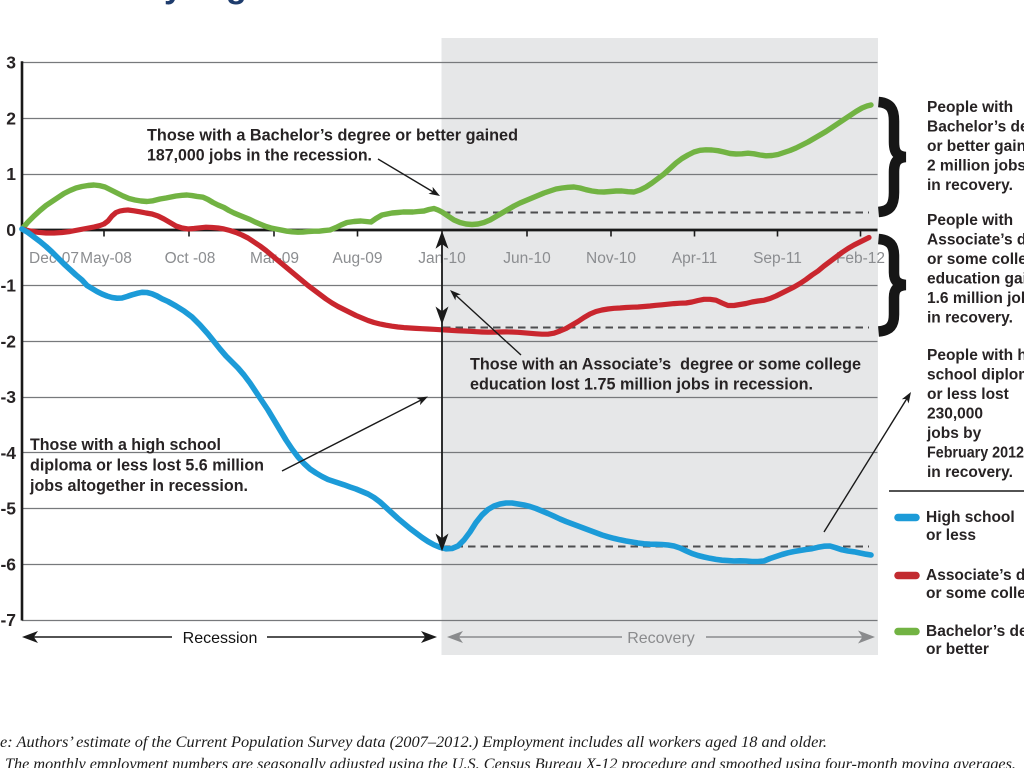 The image size is (1024, 768). Describe the element at coordinates (975, 279) in the screenshot. I see `svg-text: education gained` at that location.